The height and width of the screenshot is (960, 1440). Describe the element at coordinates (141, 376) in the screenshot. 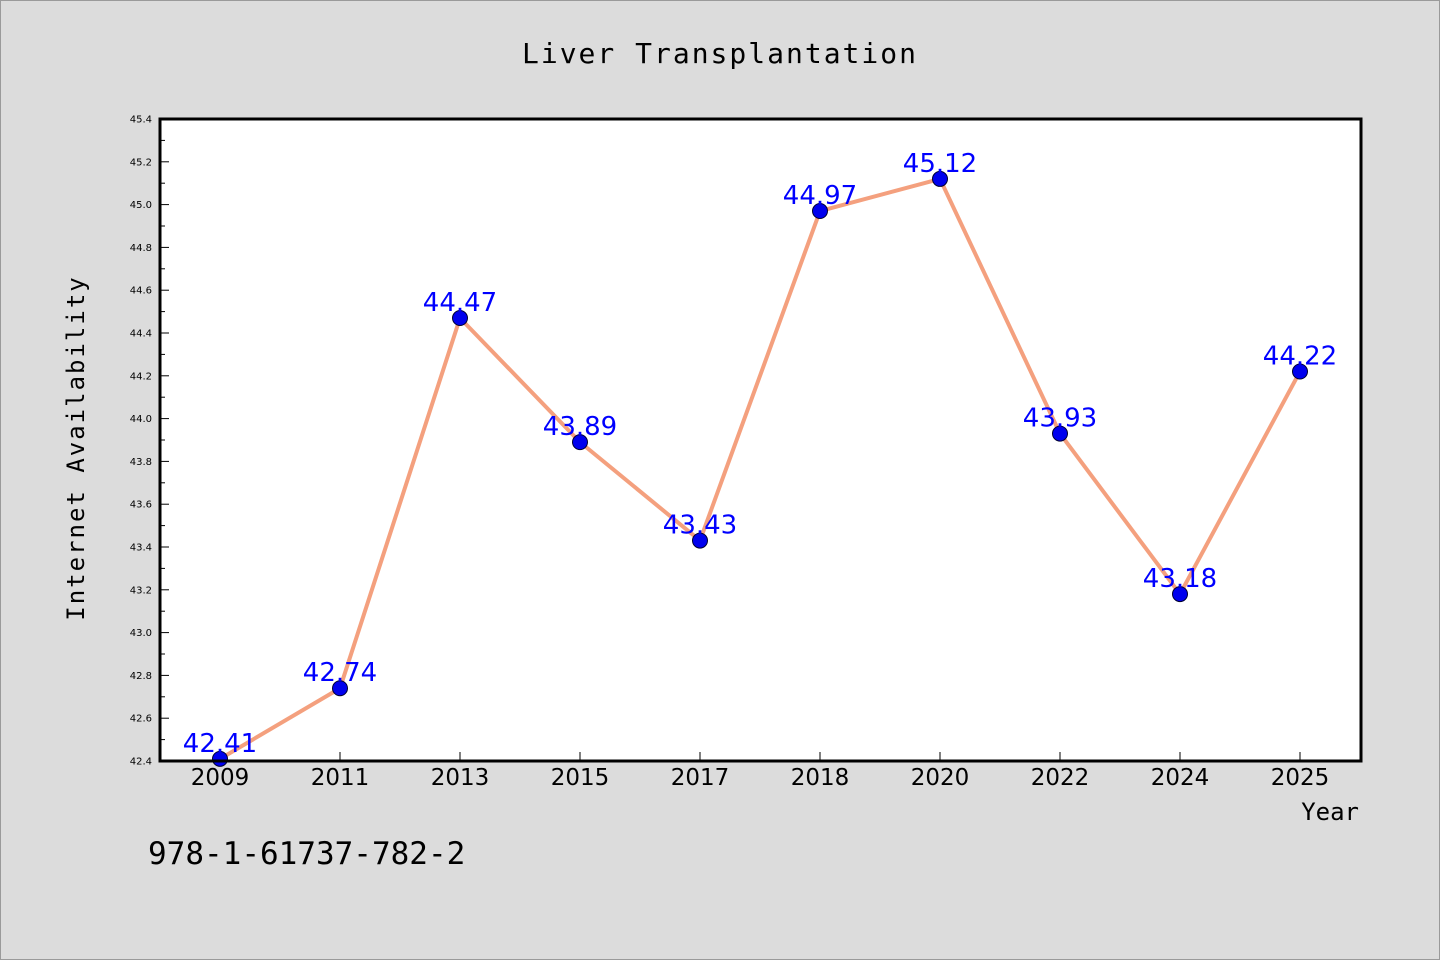

I see `y-tick-label: 44.2` at that location.